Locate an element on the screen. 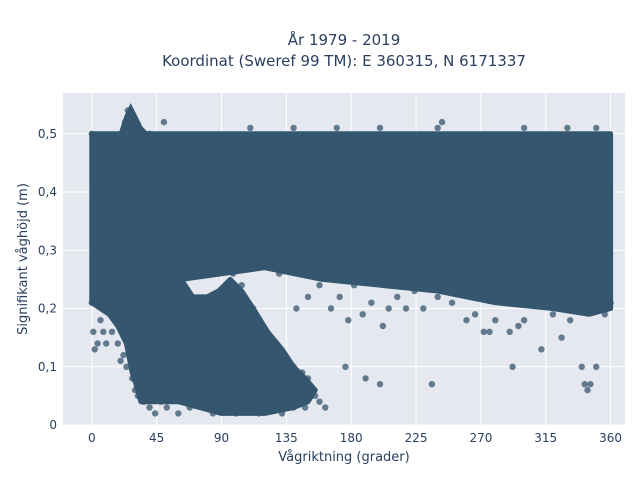  x-tick-label: 90 is located at coordinates (221, 438).